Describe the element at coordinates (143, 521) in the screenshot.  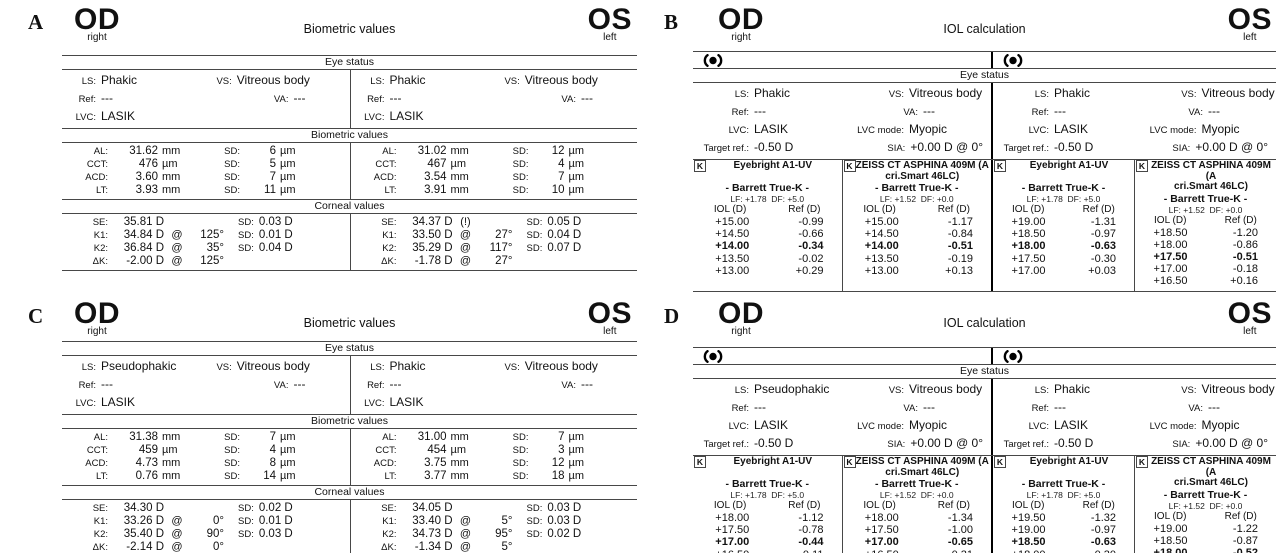
I see `field-value: 33.26 D` at that location.